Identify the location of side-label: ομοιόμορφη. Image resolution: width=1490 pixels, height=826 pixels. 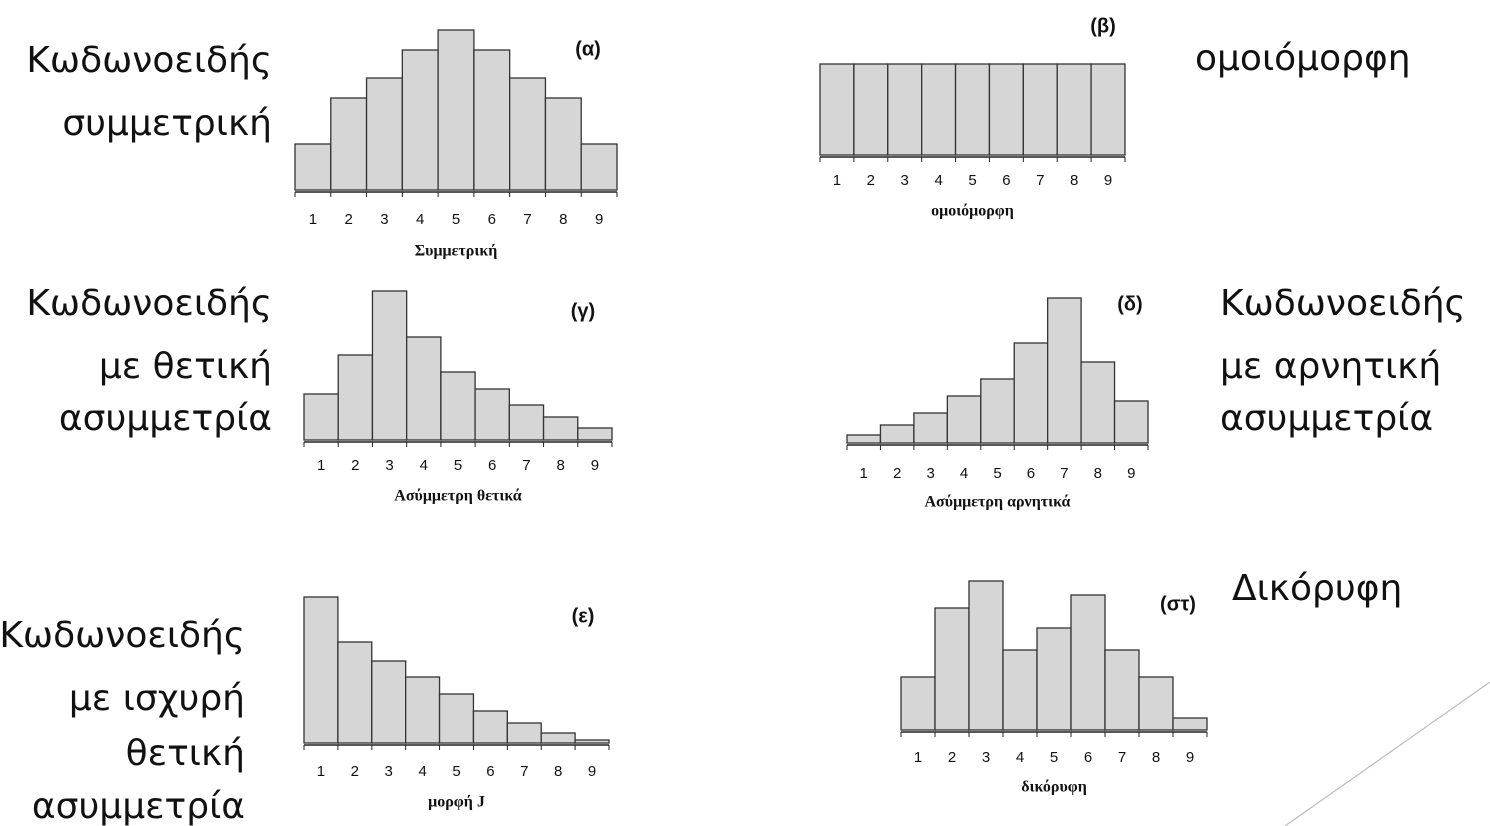
(1303, 58).